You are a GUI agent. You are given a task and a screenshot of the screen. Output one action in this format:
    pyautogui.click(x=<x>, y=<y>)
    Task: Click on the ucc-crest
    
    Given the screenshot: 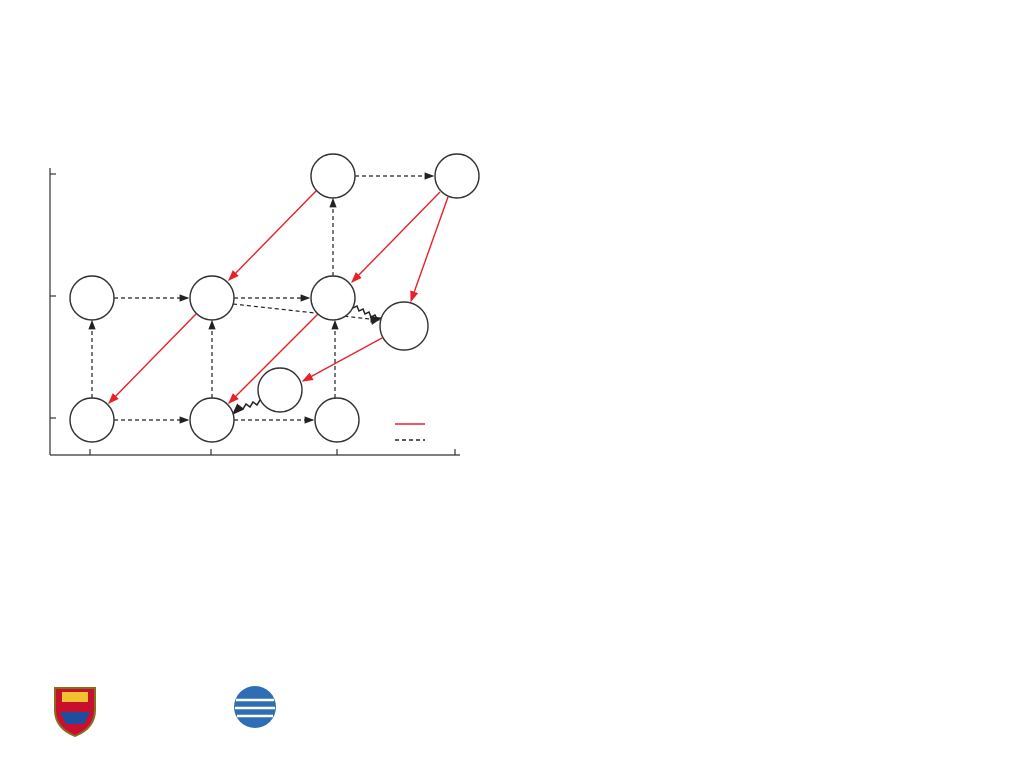 What is the action you would take?
    pyautogui.click(x=75, y=712)
    